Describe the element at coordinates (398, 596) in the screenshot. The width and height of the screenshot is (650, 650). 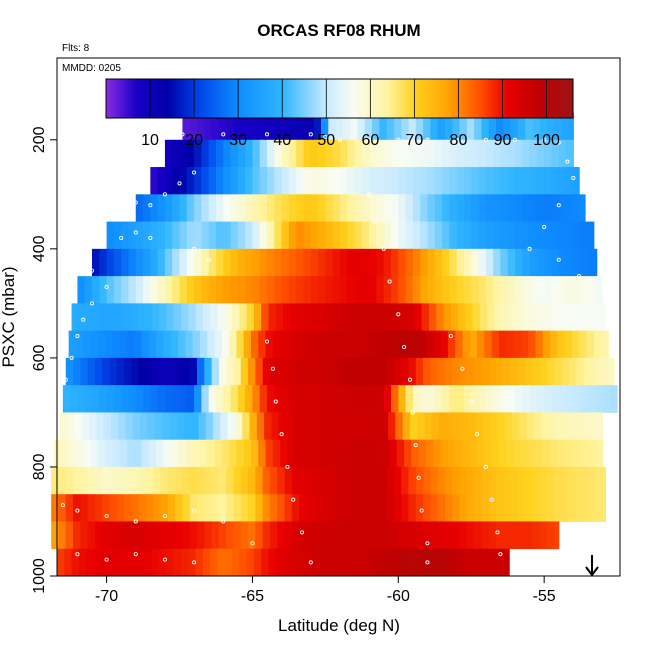
I see `x-tick-label: -60` at that location.